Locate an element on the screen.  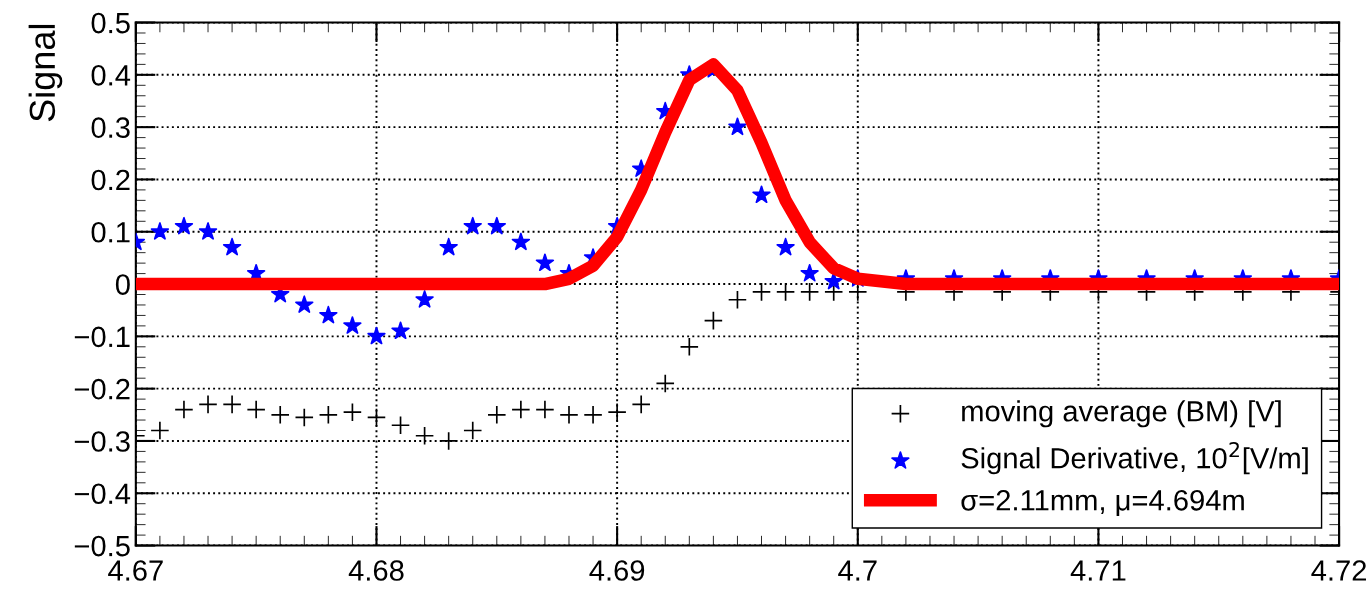
x-tick-label: 4.68 is located at coordinates (376, 570).